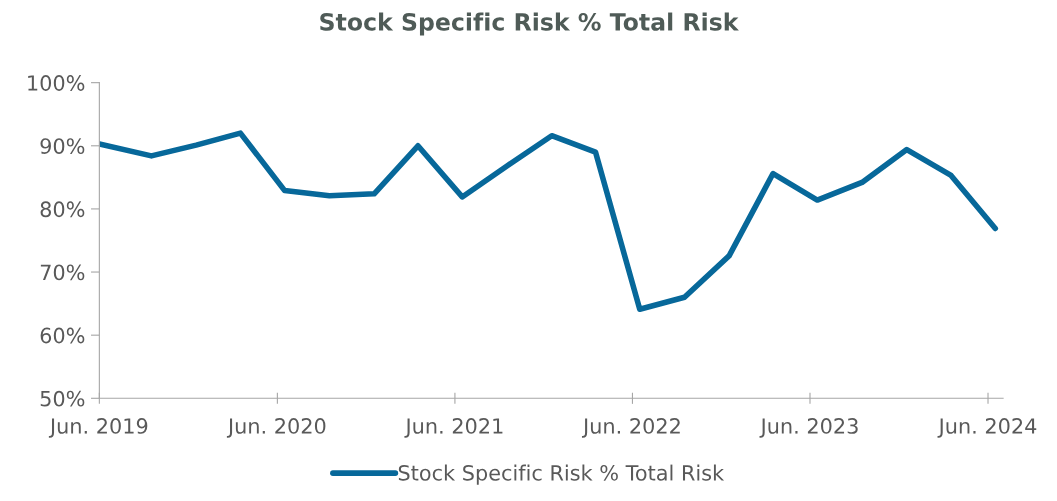  What do you see at coordinates (276, 428) in the screenshot?
I see `x-tick-label: Jun. 2020` at bounding box center [276, 428].